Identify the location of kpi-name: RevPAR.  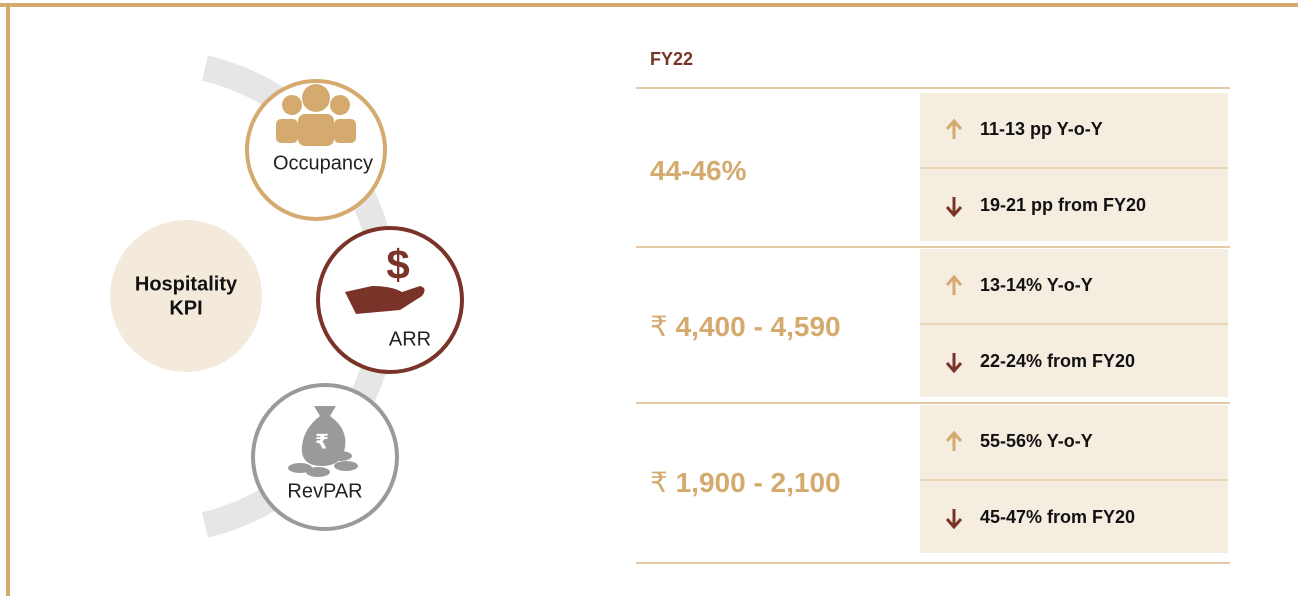
(324, 491).